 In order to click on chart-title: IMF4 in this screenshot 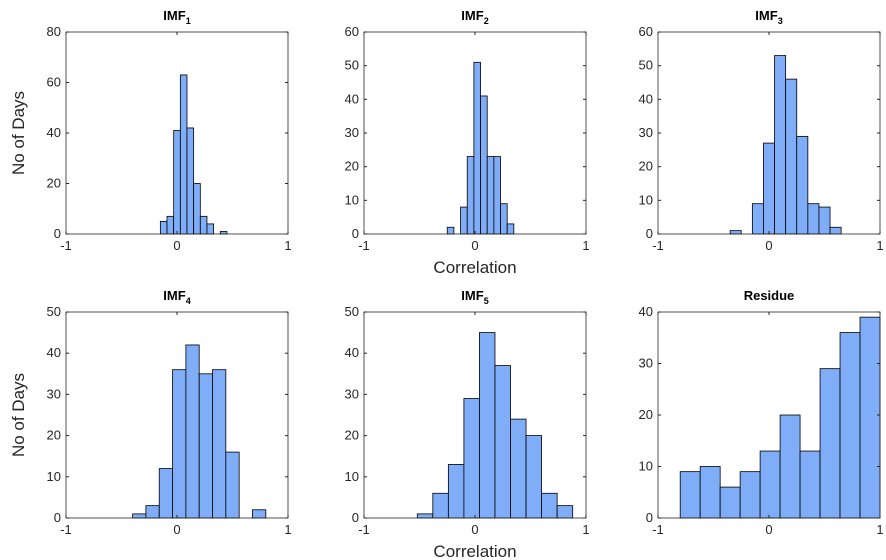, I will do `click(176, 297)`.